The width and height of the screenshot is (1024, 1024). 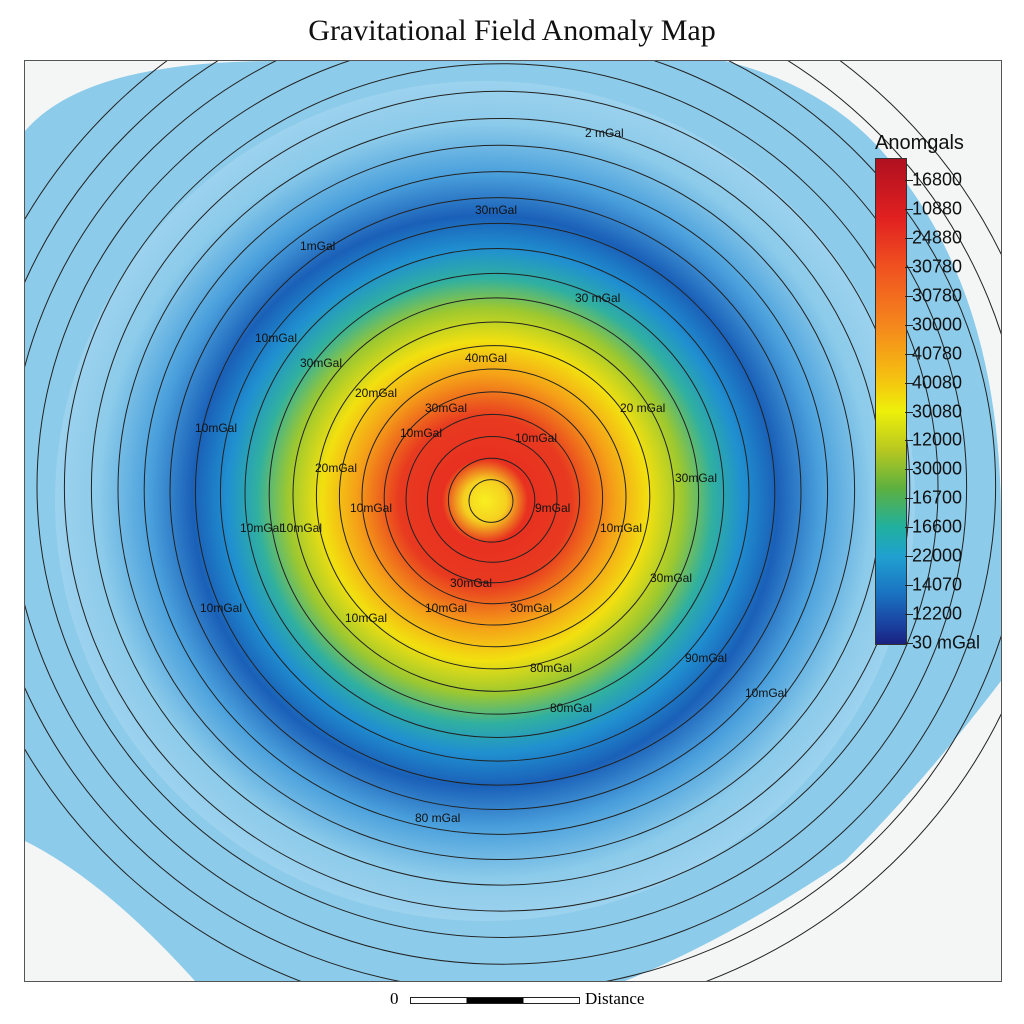 I want to click on contour-label: 1mGal, so click(x=318, y=246).